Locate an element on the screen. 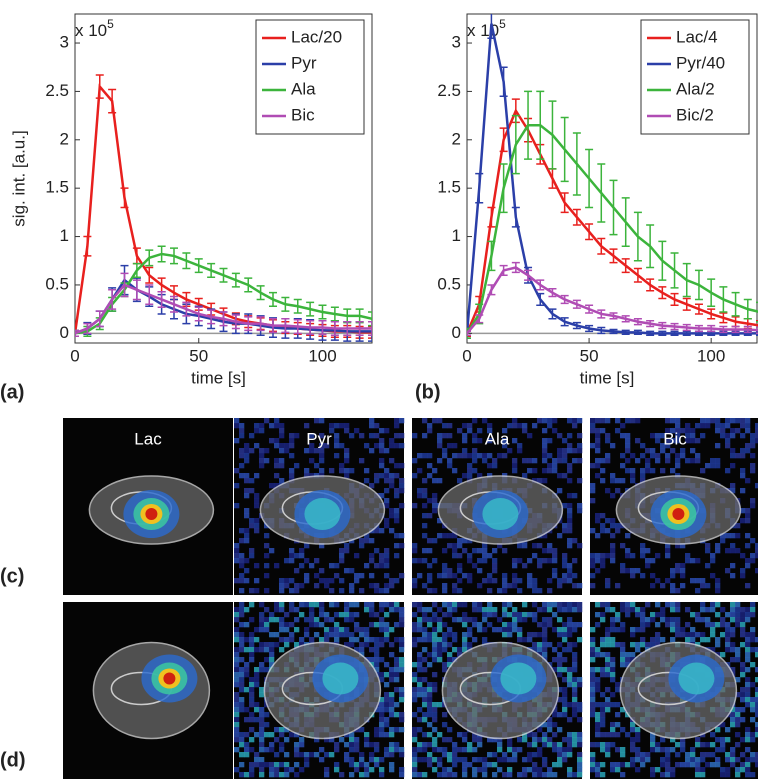 Image resolution: width=758 pixels, height=784 pixels. legend-label: Lac/20 is located at coordinates (316, 36).